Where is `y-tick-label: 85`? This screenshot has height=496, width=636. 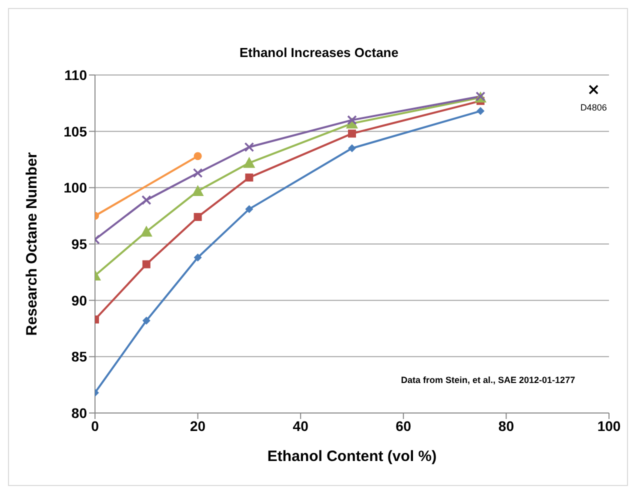
y-tick-label: 85 is located at coordinates (79, 356).